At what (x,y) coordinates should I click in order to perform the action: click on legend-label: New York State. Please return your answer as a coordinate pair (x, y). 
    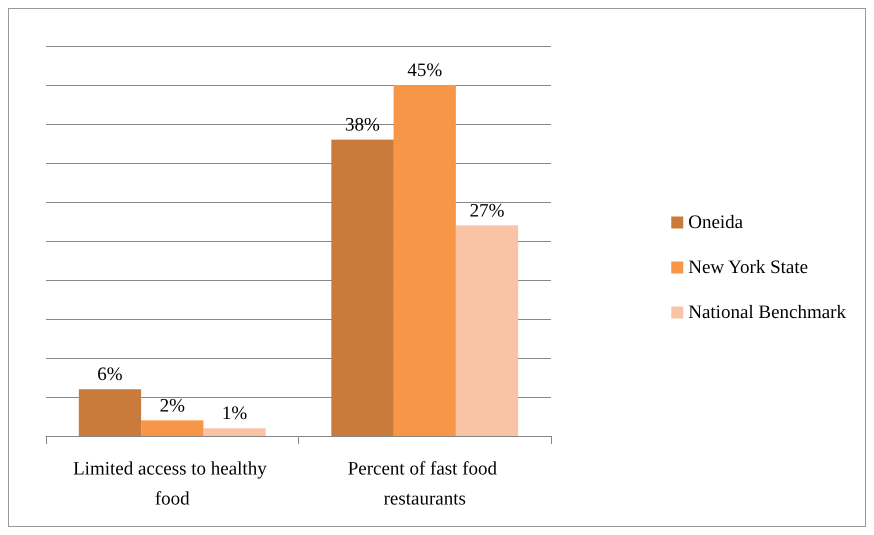
    Looking at the image, I should click on (748, 267).